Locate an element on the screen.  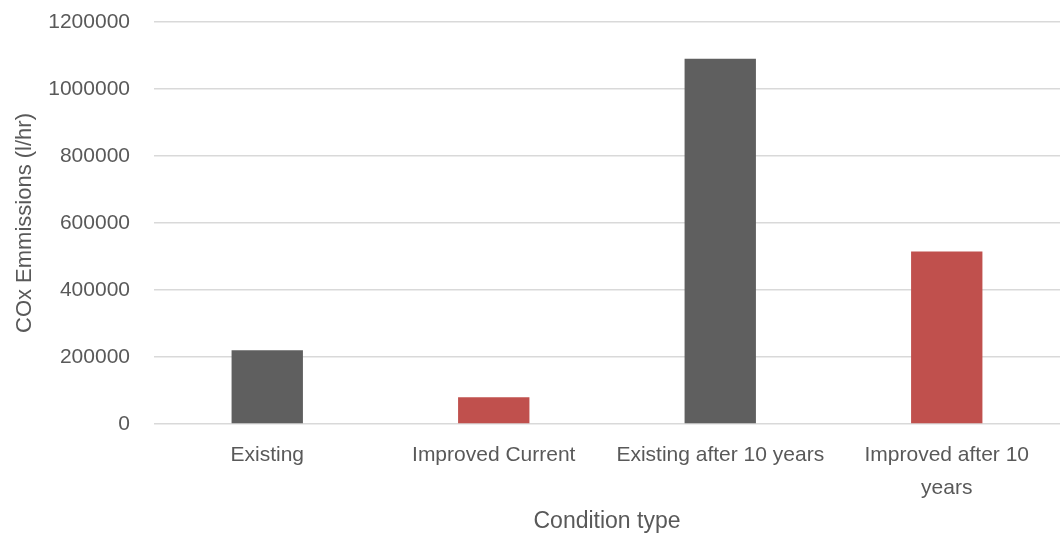
y-axis-title: COx Emmissions (l/hr) is located at coordinates (24, 223).